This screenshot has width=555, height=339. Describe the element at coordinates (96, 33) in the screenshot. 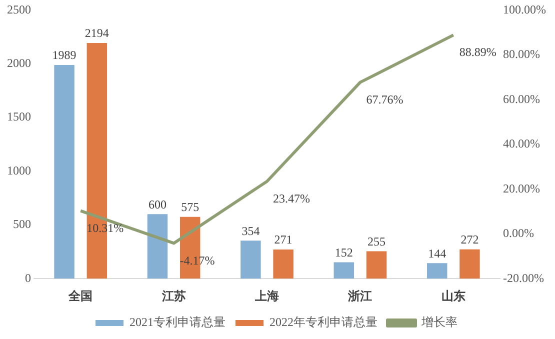

I see `data-label: 2194` at that location.